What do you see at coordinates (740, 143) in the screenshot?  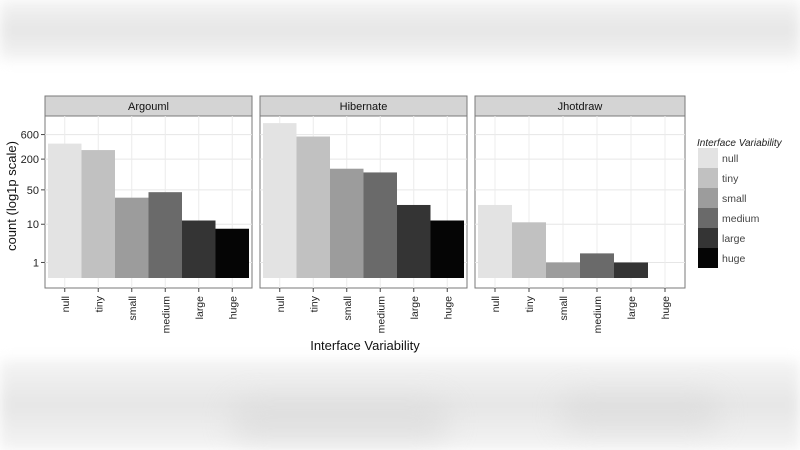 I see `legend-title: Interface Variability` at bounding box center [740, 143].